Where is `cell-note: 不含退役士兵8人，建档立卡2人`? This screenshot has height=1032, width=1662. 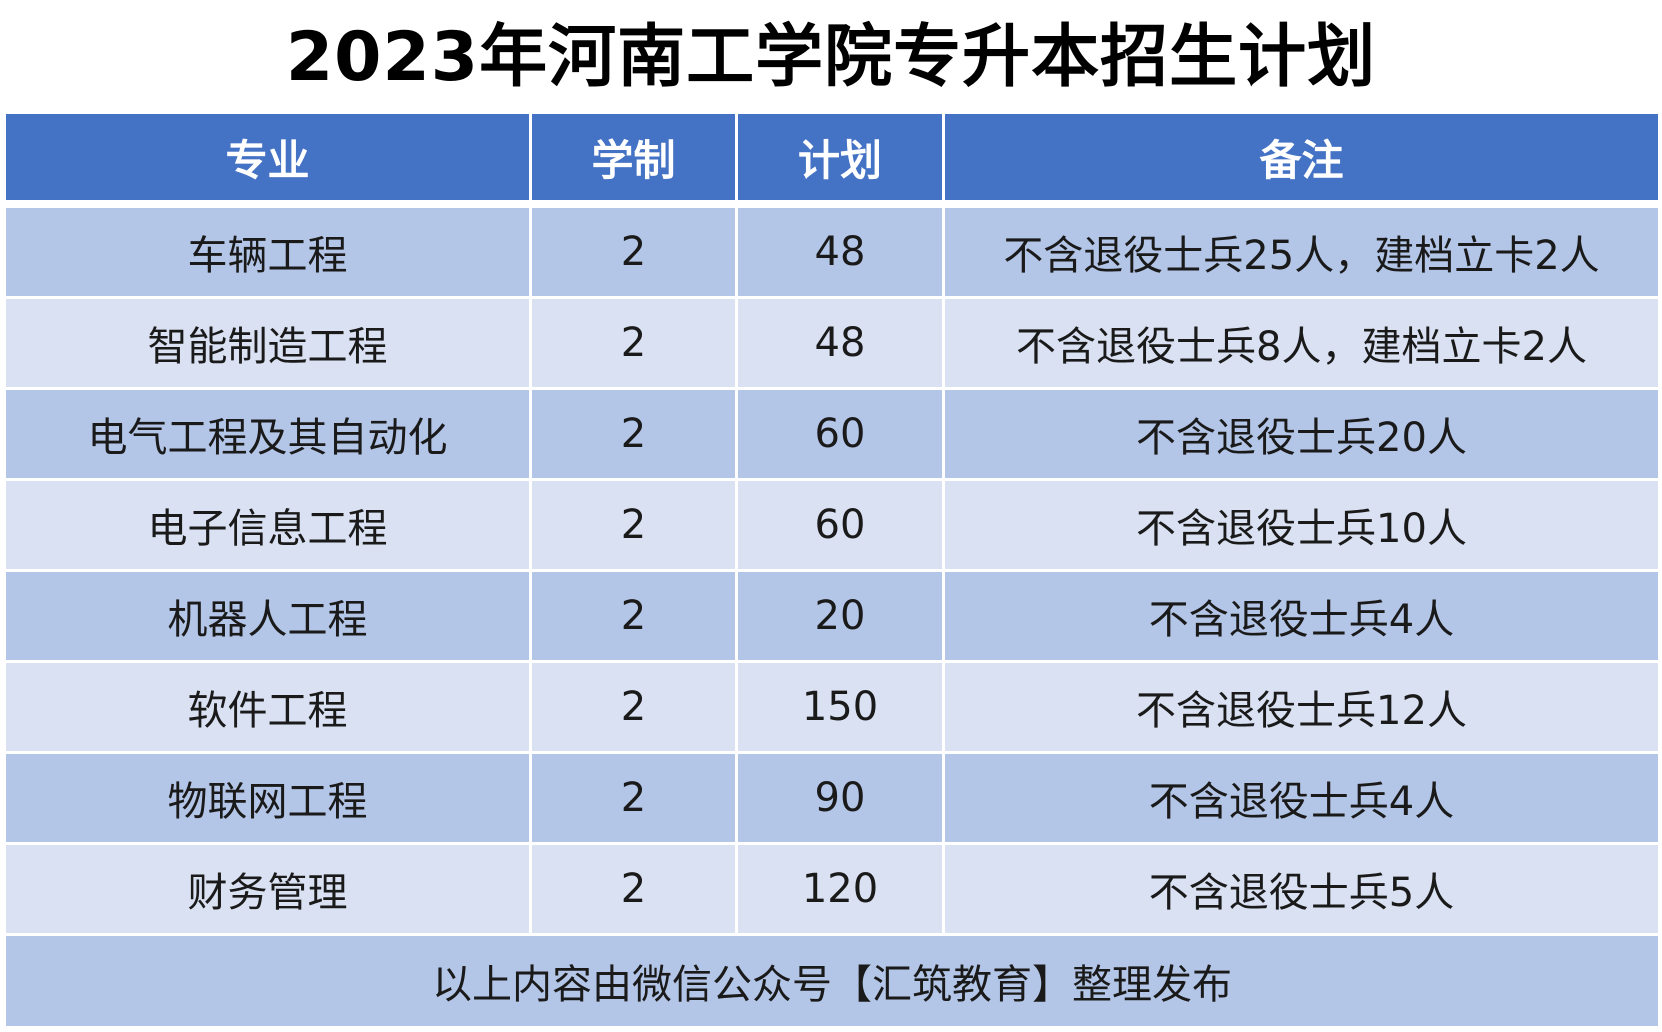
cell-note: 不含退役士兵8人，建档立卡2人 is located at coordinates (1301, 344).